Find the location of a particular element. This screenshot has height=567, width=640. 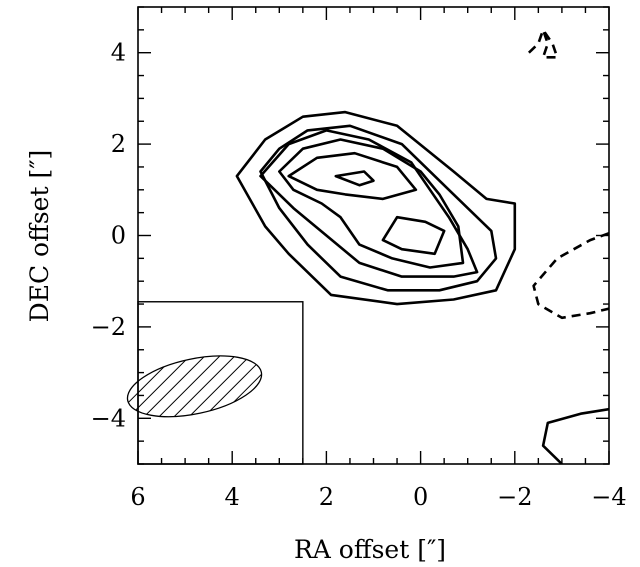

beam-inset-box is located at coordinates (220, 383).